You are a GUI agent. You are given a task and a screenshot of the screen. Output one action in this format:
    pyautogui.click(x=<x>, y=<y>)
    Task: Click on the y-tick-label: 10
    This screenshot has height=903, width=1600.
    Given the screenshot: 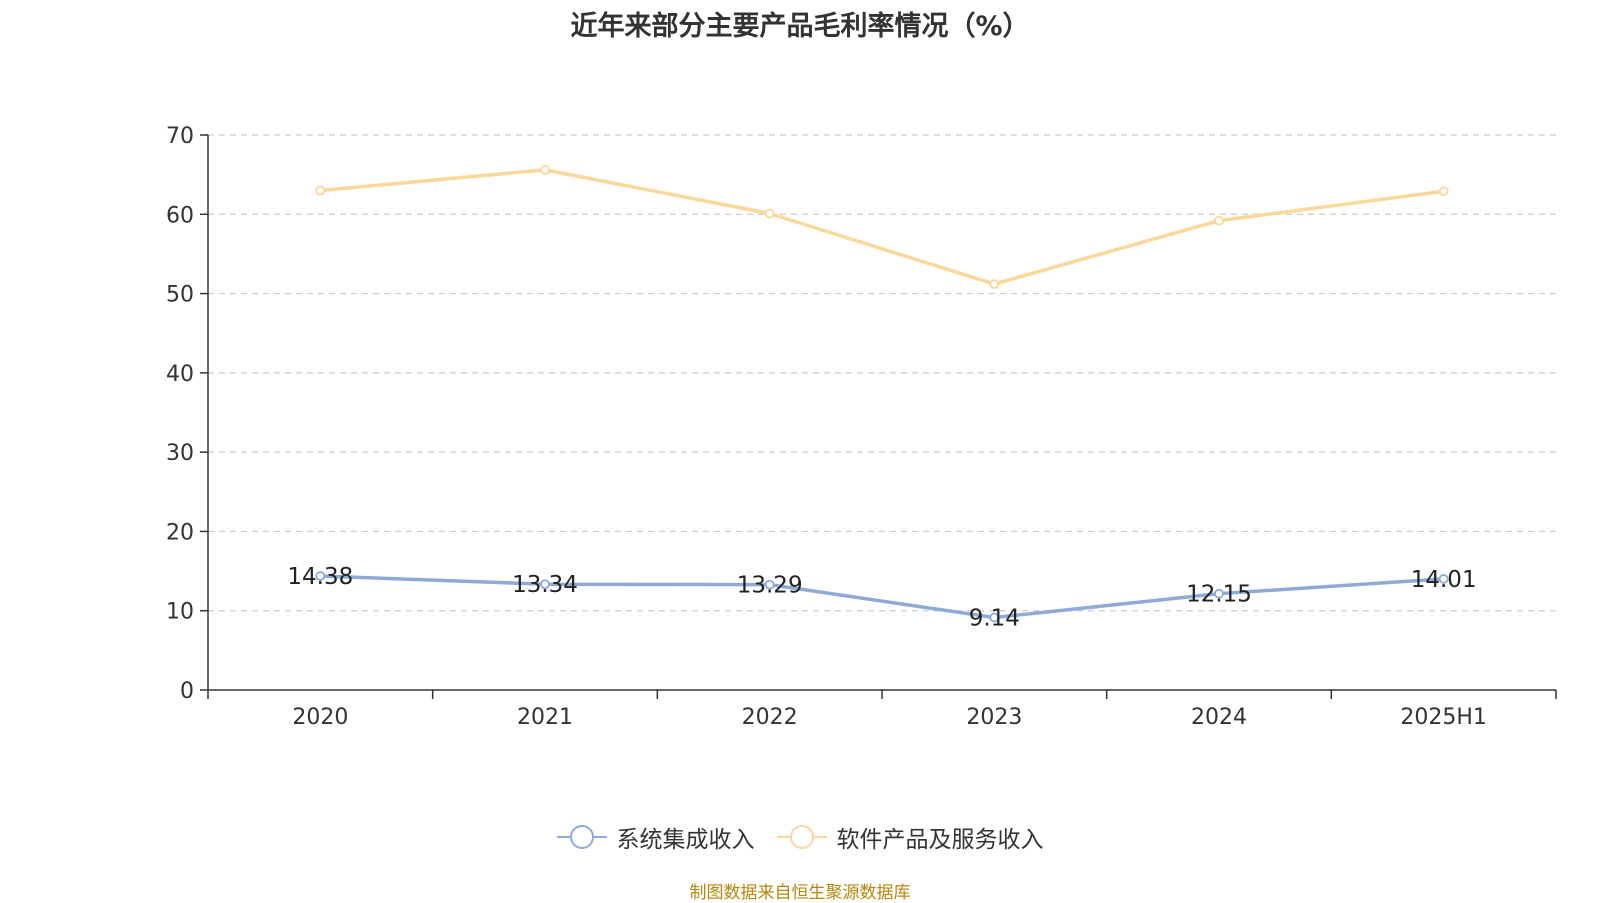 What is the action you would take?
    pyautogui.click(x=180, y=612)
    